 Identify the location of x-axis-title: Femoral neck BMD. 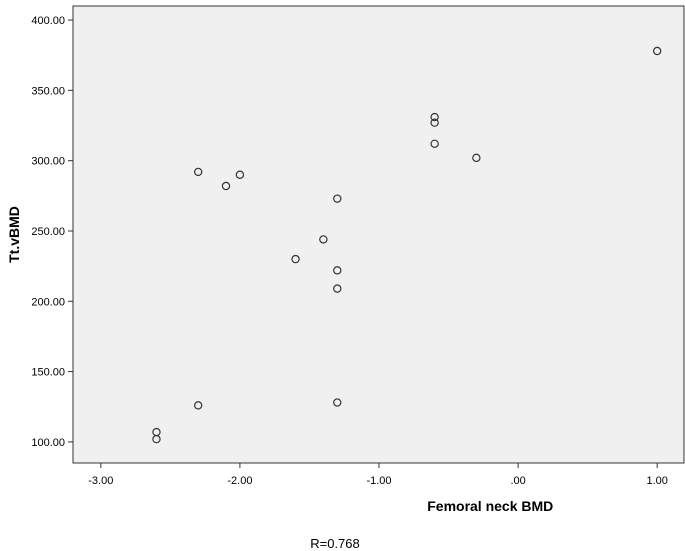
(490, 506).